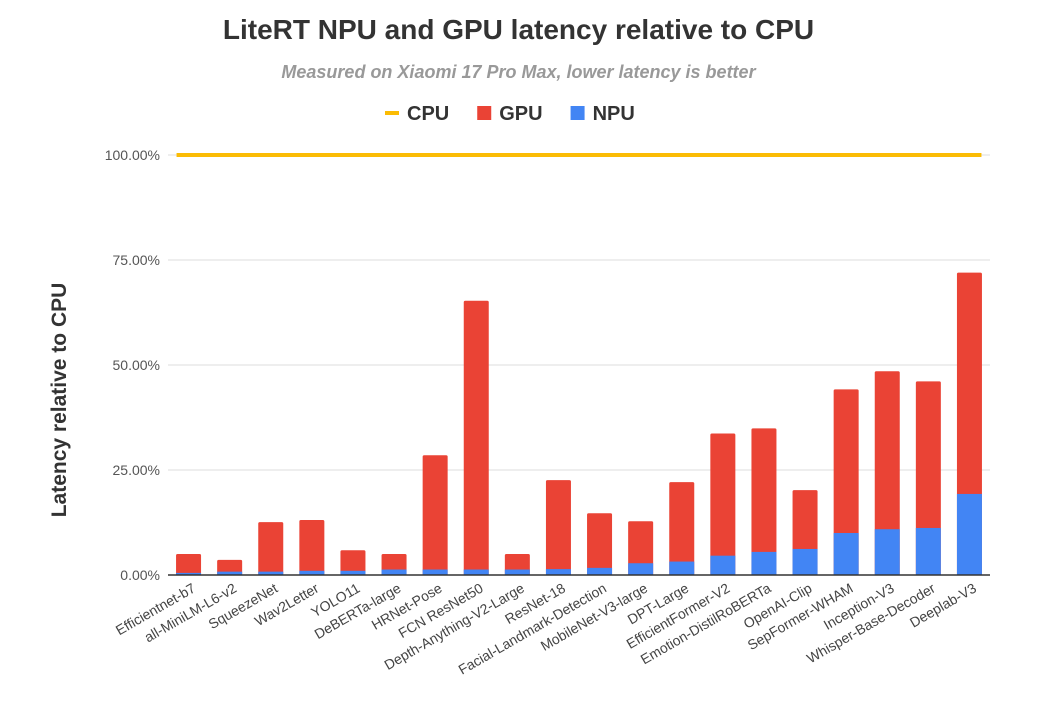 Image resolution: width=1037 pixels, height=705 pixels. Describe the element at coordinates (136, 365) in the screenshot. I see `y-tick-label: 50.00%` at that location.